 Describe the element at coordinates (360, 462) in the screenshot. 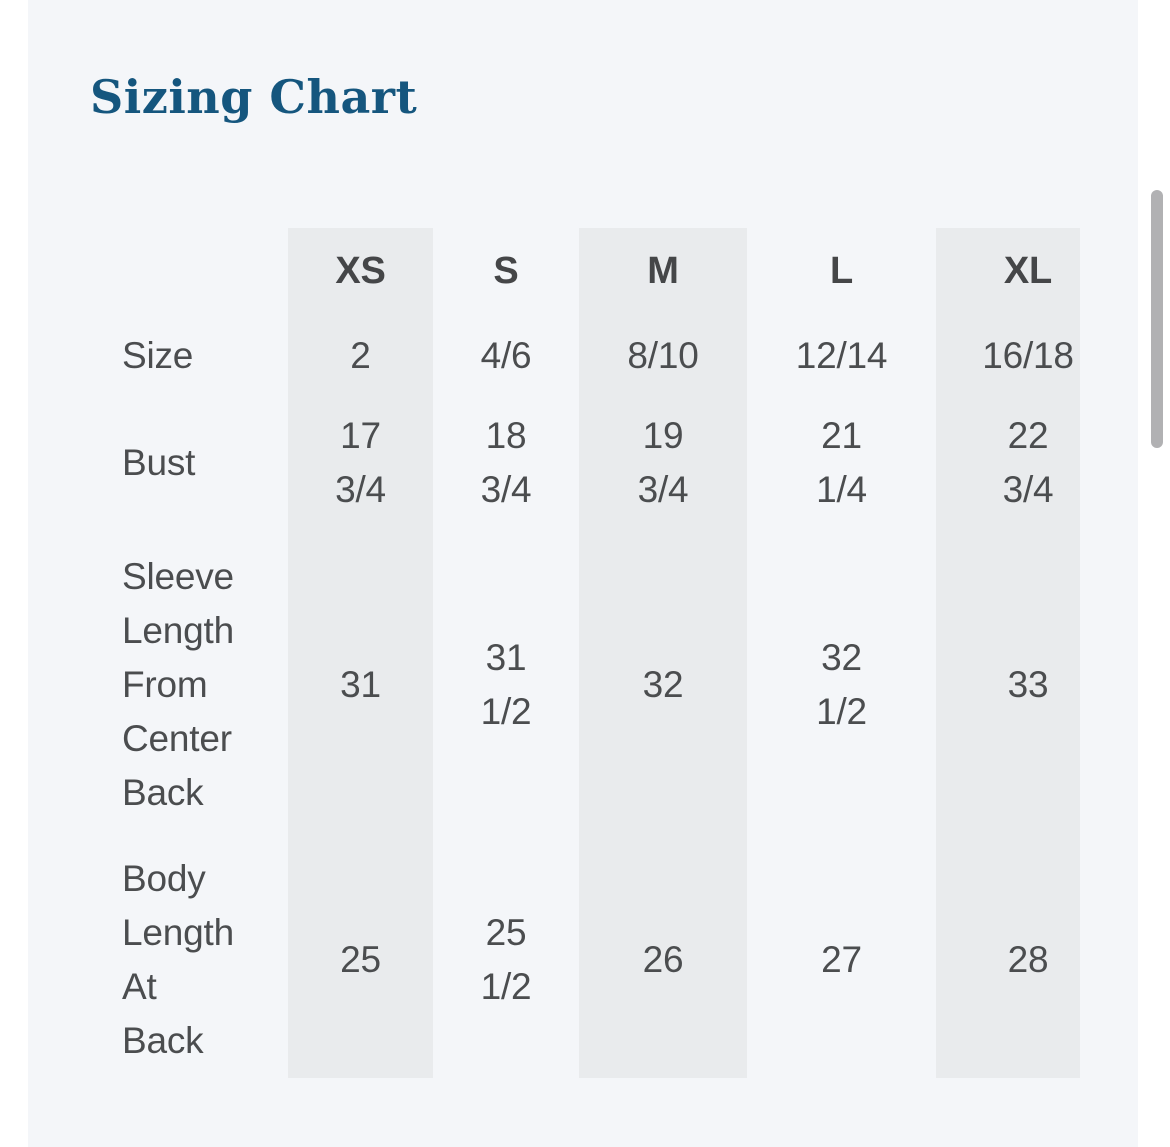

I see `cell-bust-xs: 17 3/4` at that location.